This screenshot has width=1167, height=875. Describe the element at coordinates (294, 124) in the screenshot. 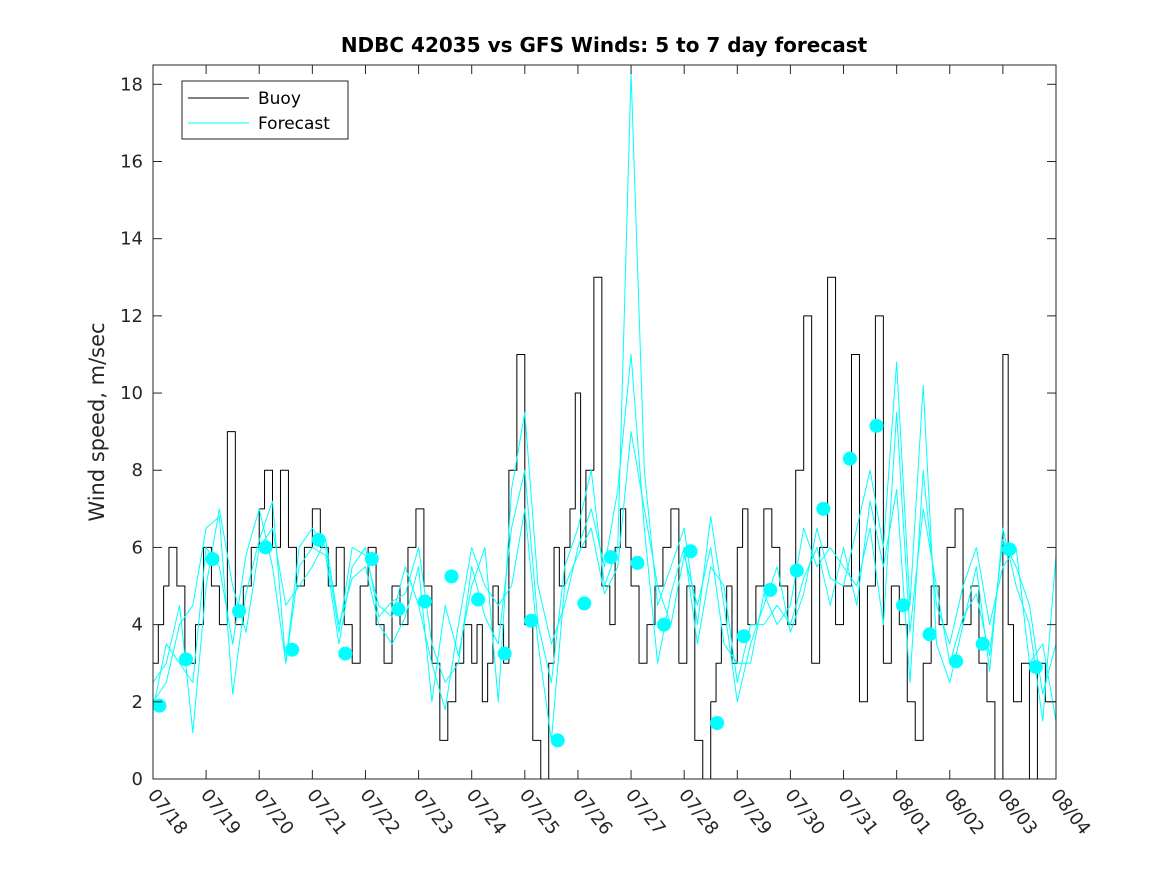

I see `legend-label-forecast: Forecast` at that location.